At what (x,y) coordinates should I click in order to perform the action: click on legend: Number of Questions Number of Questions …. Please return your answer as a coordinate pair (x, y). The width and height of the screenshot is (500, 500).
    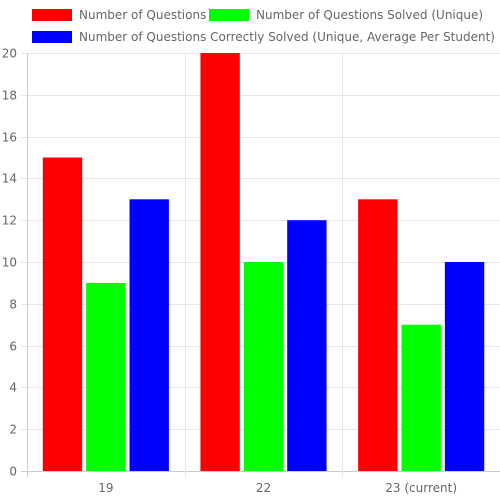
    Looking at the image, I should click on (250, 24).